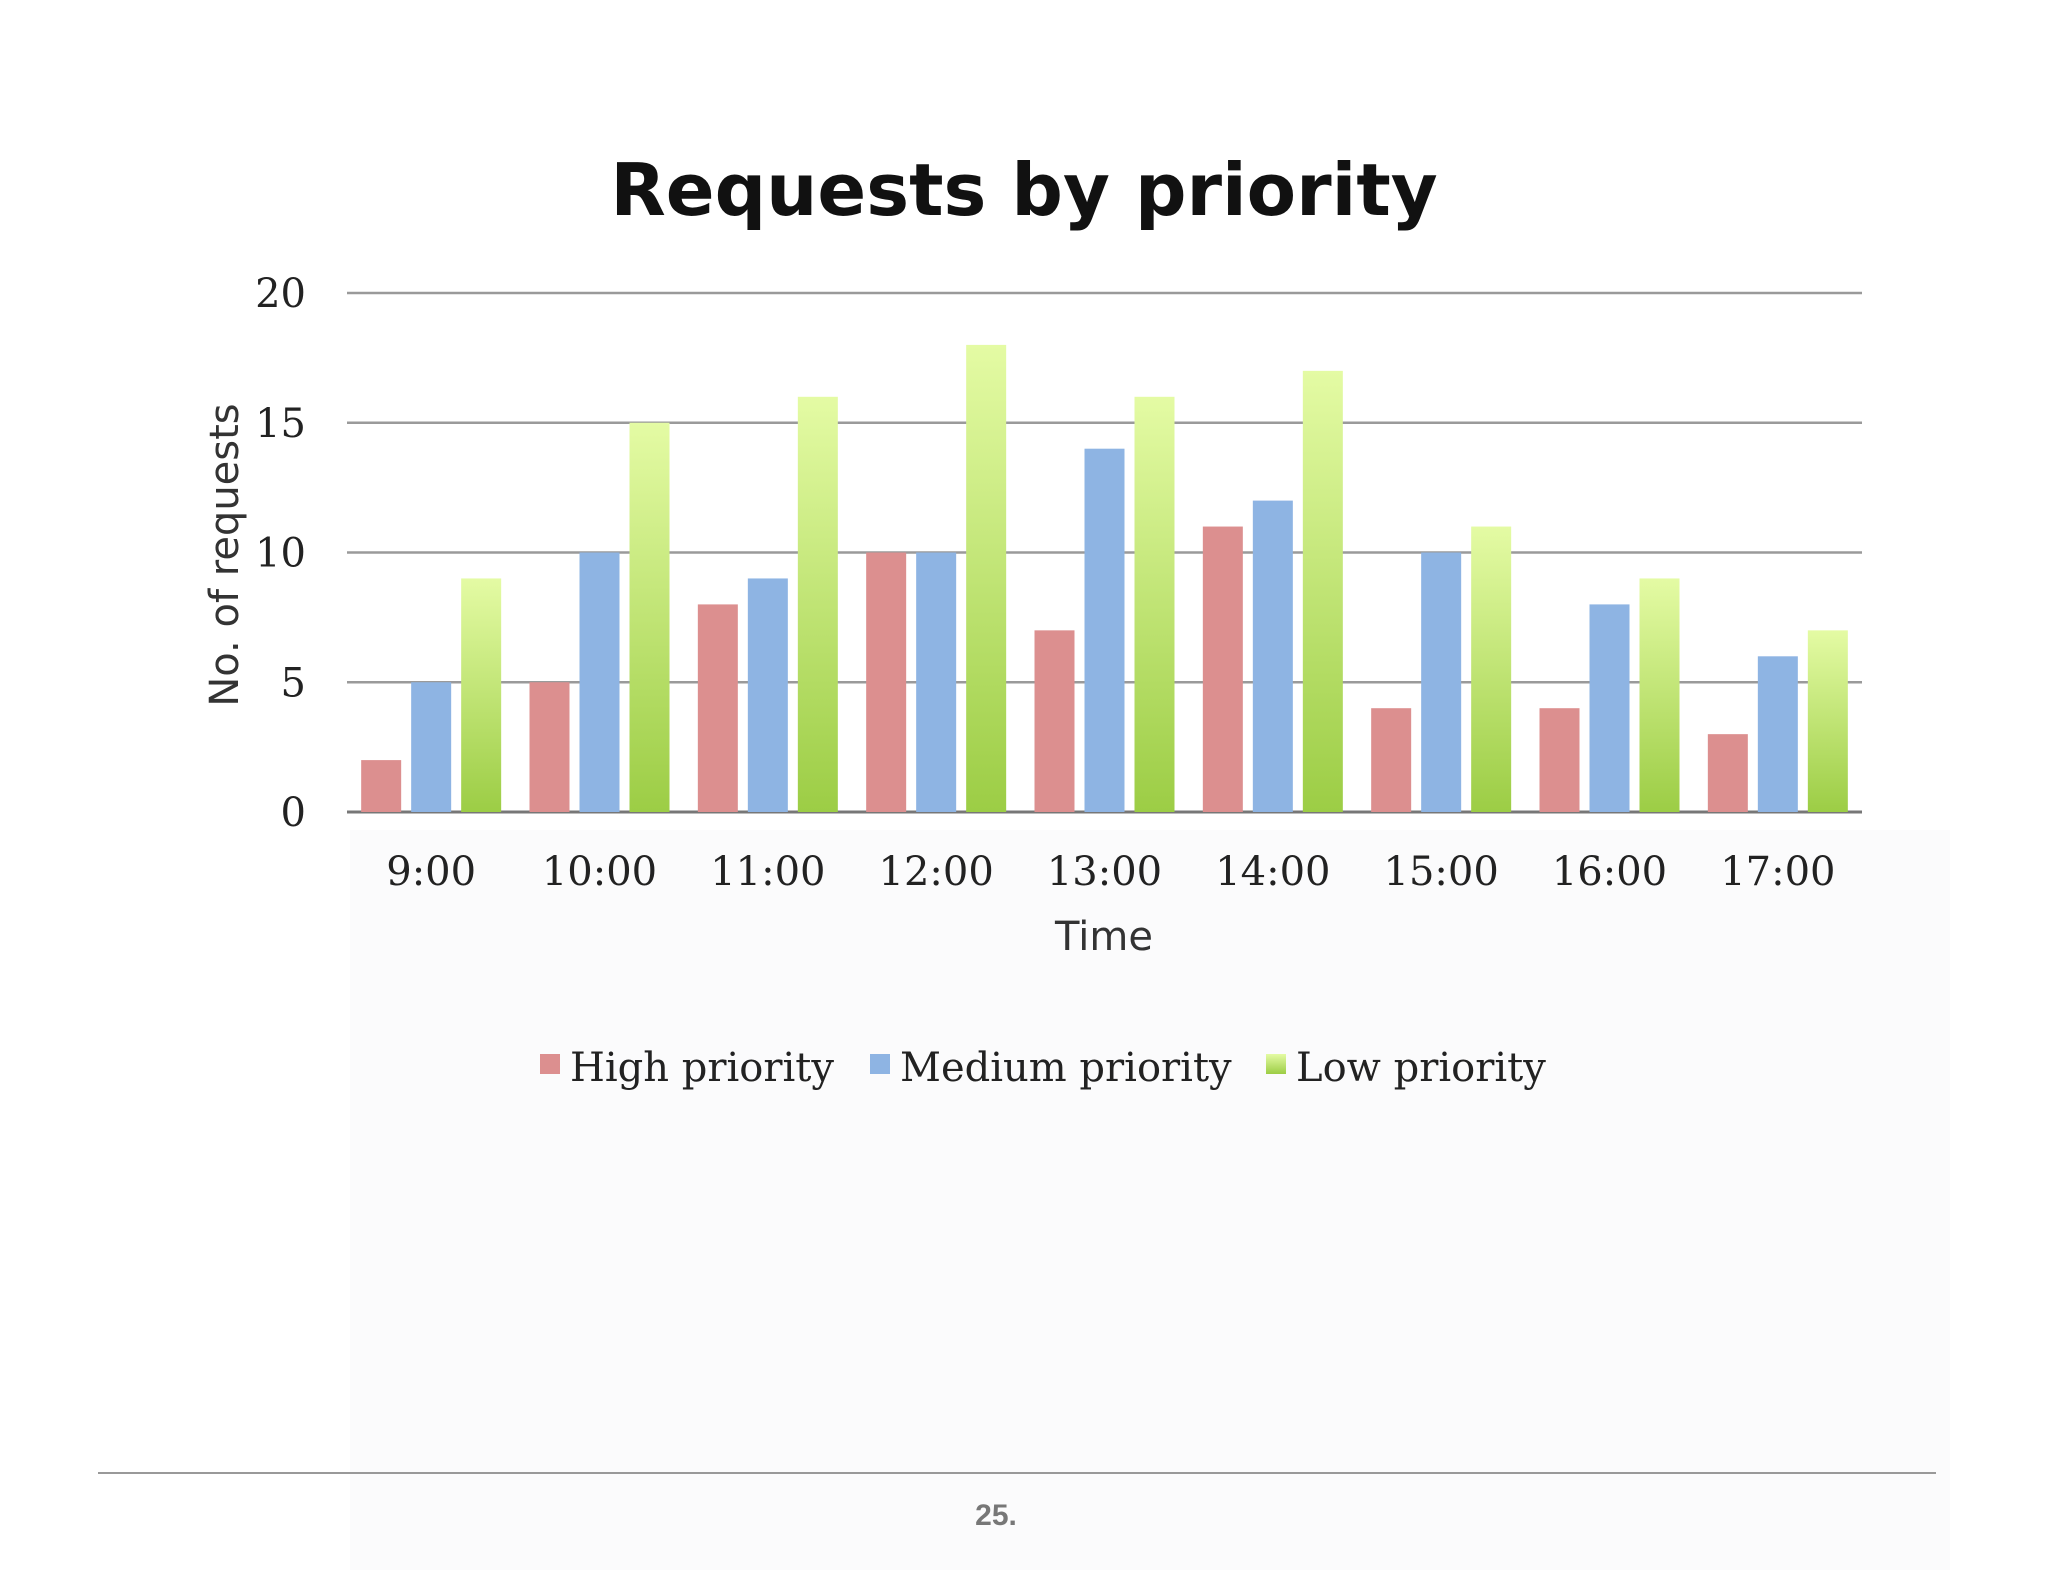 This screenshot has width=2048, height=1582. Describe the element at coordinates (936, 872) in the screenshot. I see `x-tick-label: 12:00` at that location.